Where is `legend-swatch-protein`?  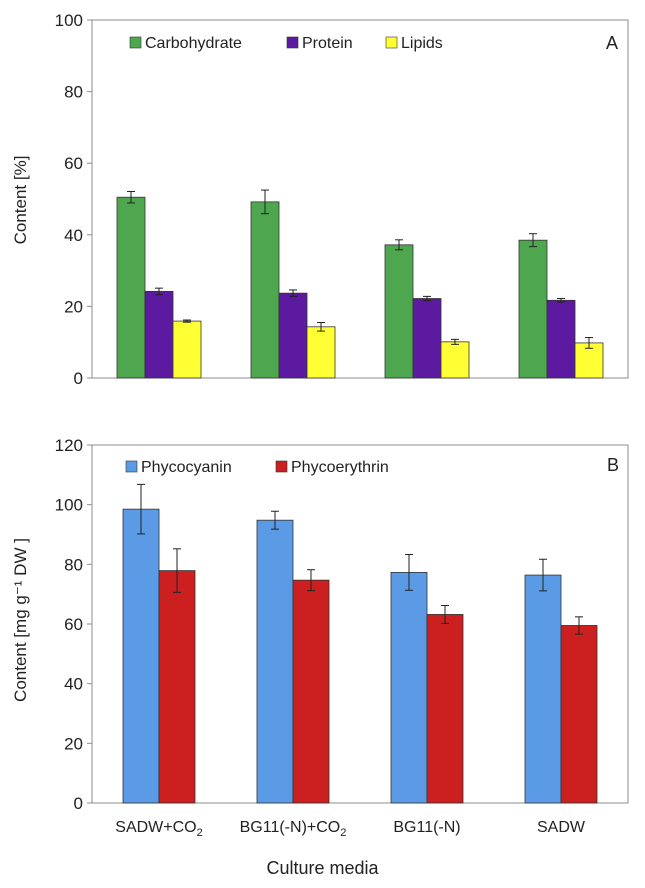
legend-swatch-protein is located at coordinates (292, 42).